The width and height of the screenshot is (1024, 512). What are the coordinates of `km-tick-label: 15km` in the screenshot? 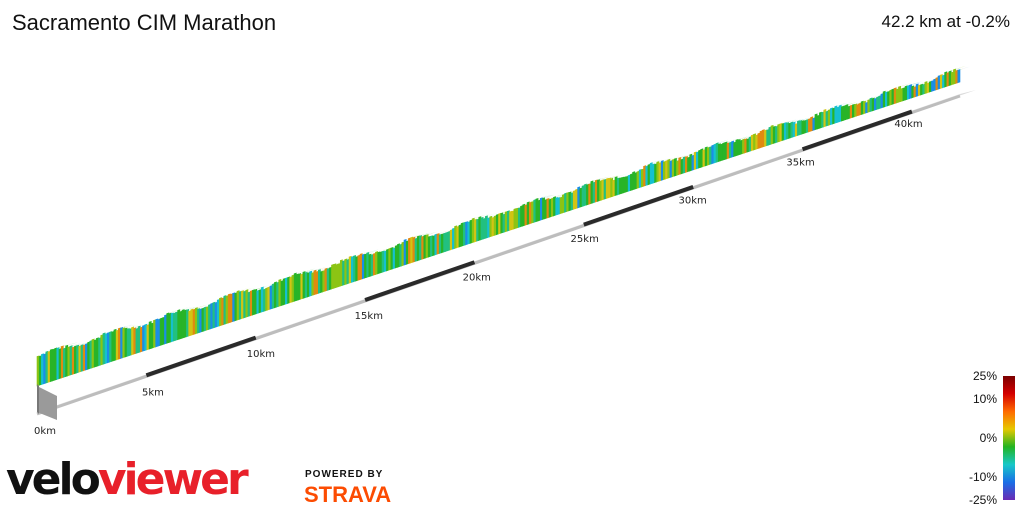 It's located at (369, 316).